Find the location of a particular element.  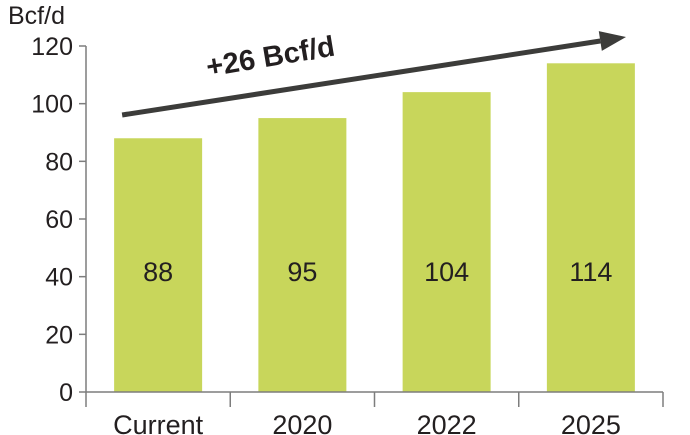

bar-2020 is located at coordinates (302, 255).